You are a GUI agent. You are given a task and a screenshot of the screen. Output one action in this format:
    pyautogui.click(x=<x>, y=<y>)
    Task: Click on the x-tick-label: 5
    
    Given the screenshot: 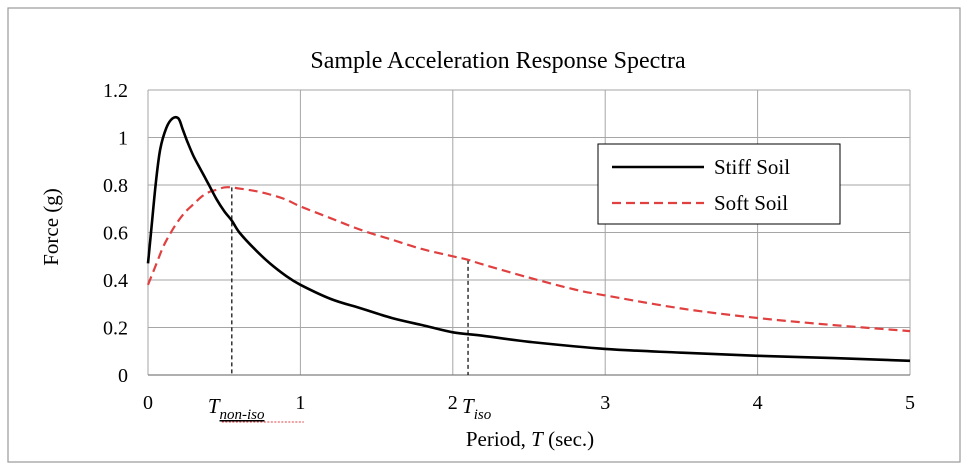 What is the action you would take?
    pyautogui.click(x=910, y=403)
    